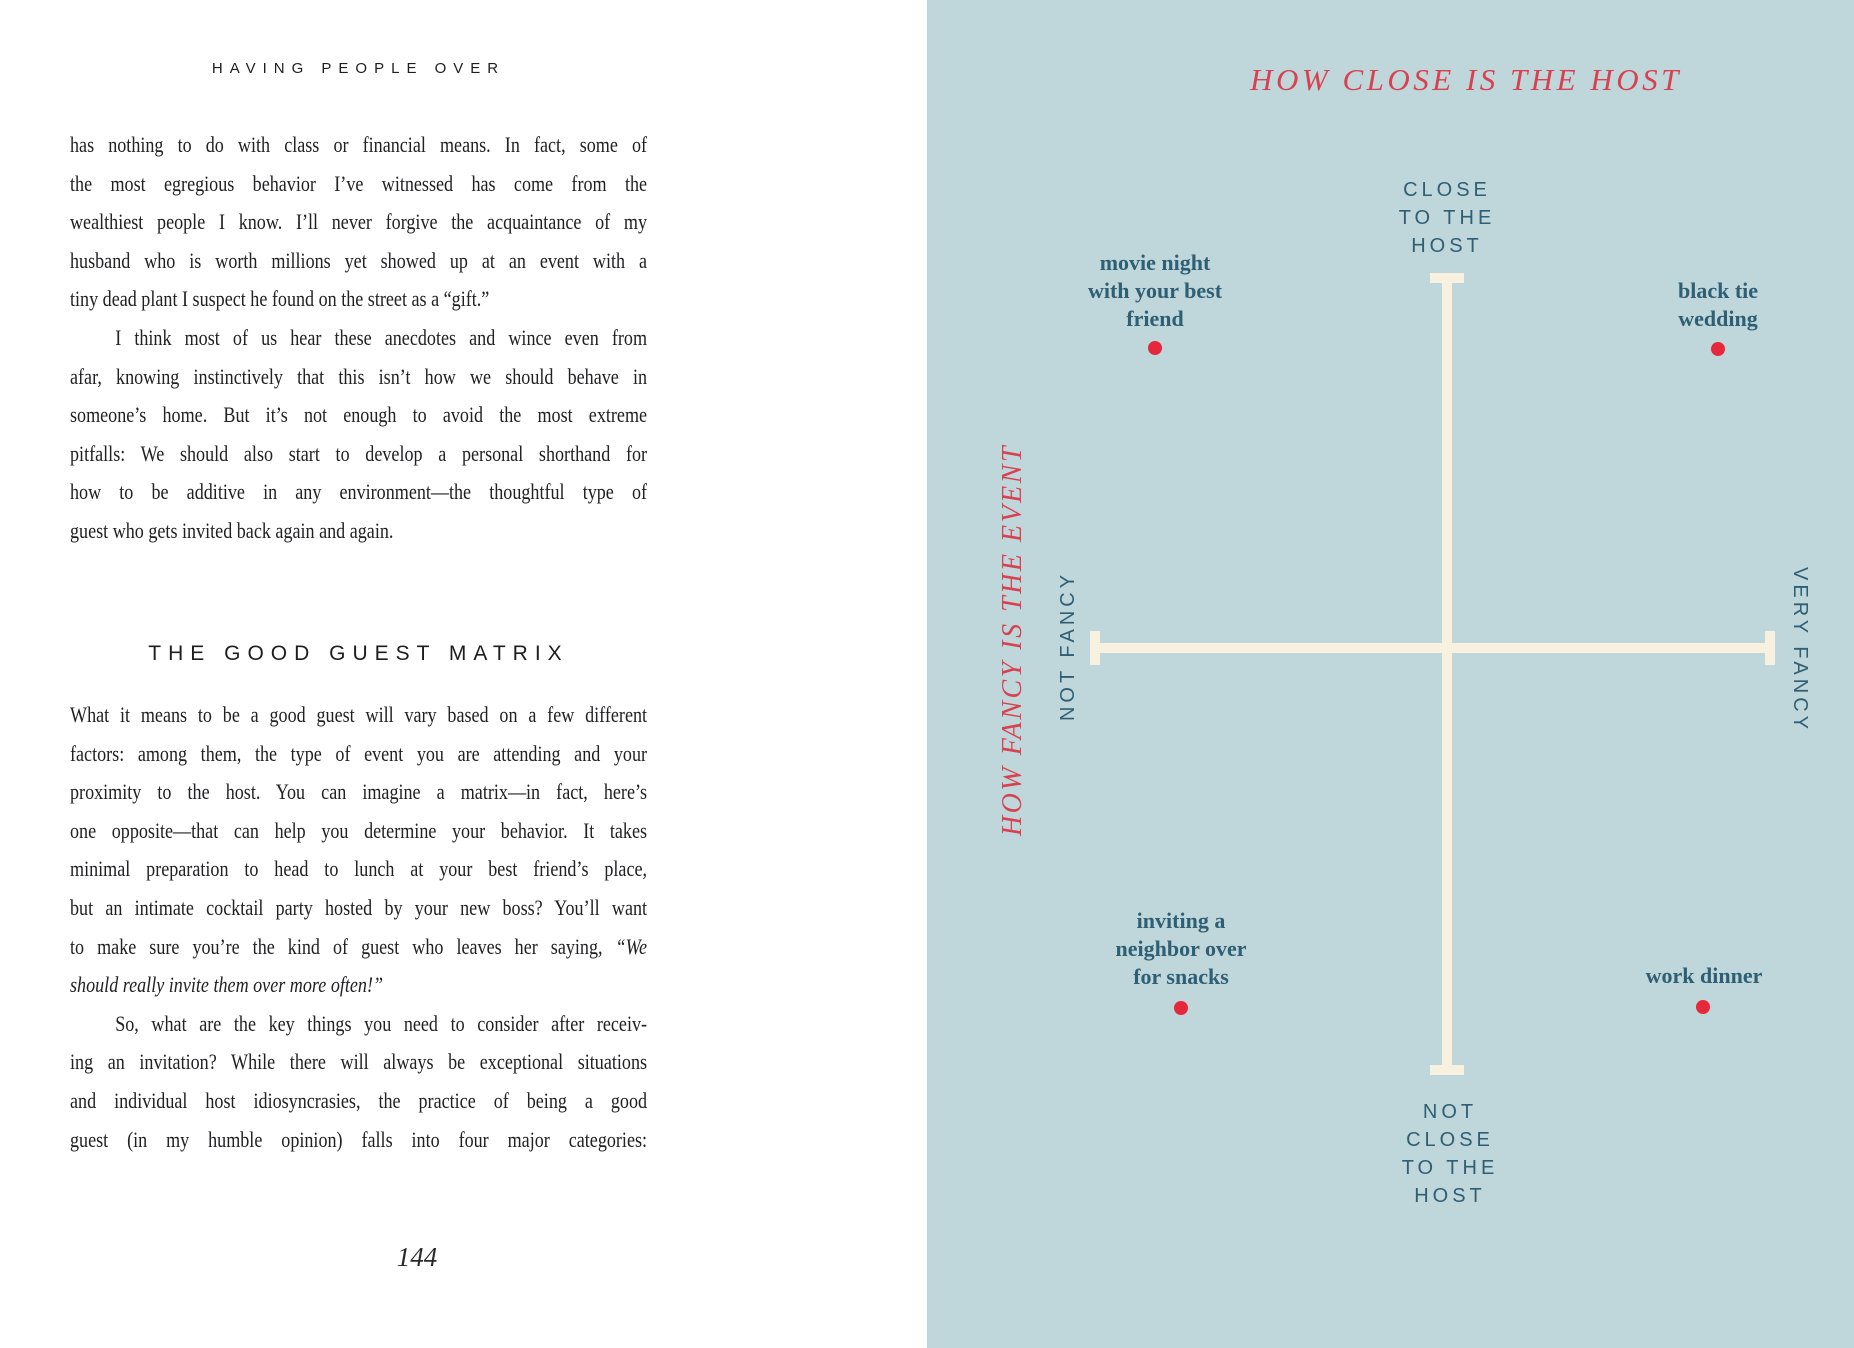  What do you see at coordinates (1447, 1070) in the screenshot?
I see `vertical-axis-bottom-cap` at bounding box center [1447, 1070].